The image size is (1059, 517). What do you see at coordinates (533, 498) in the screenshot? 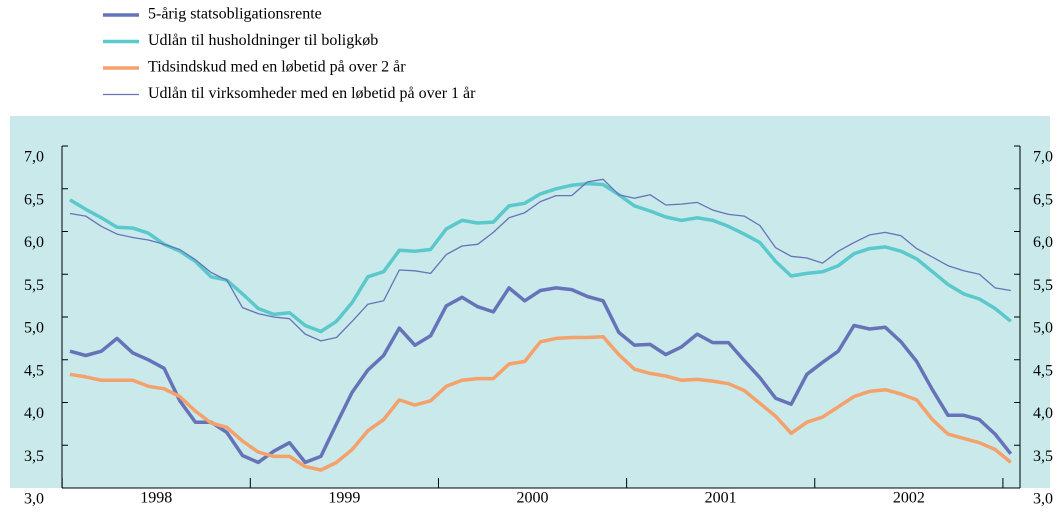
I see `x-tick-label: 2000` at bounding box center [533, 498].